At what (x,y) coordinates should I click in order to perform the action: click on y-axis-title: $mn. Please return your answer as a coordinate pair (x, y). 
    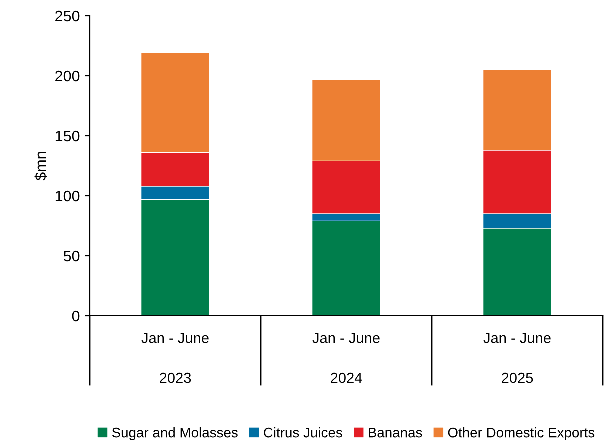
    Looking at the image, I should click on (41, 166).